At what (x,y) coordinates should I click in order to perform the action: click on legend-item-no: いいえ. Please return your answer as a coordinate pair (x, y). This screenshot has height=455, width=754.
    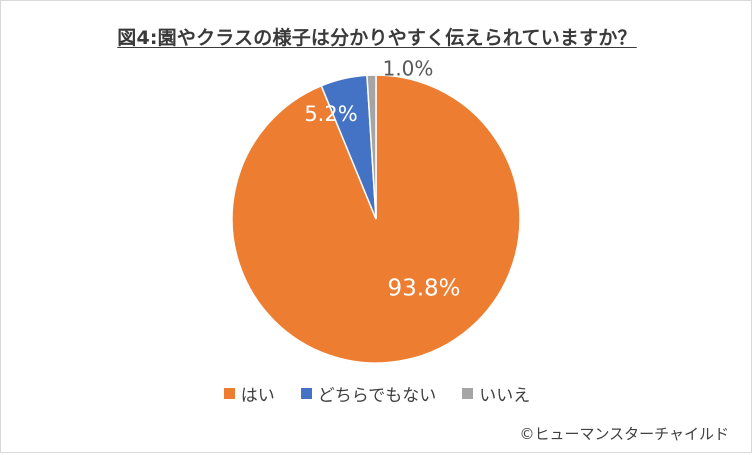
    Looking at the image, I should click on (496, 393).